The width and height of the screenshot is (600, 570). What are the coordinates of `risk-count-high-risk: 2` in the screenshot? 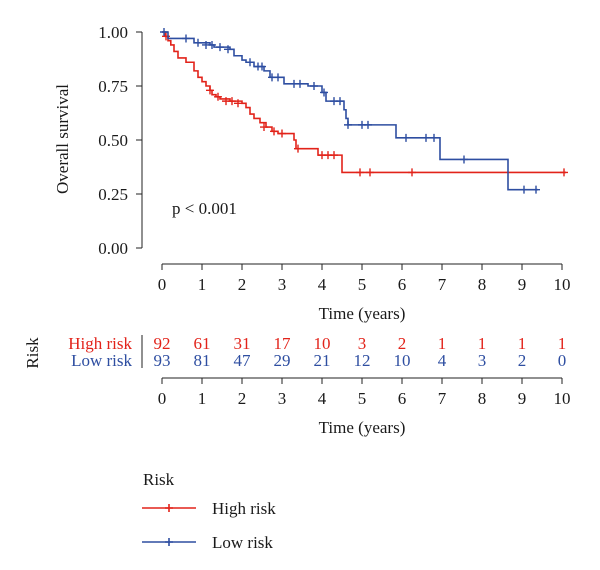 It's located at (402, 343).